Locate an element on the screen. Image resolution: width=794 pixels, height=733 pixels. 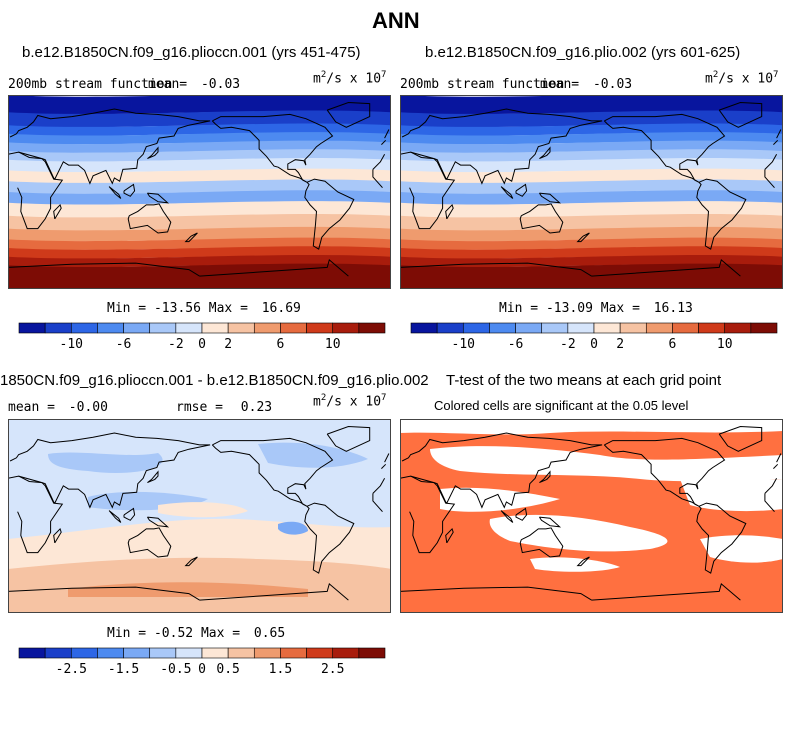
panel3-map is located at coordinates (199, 516).